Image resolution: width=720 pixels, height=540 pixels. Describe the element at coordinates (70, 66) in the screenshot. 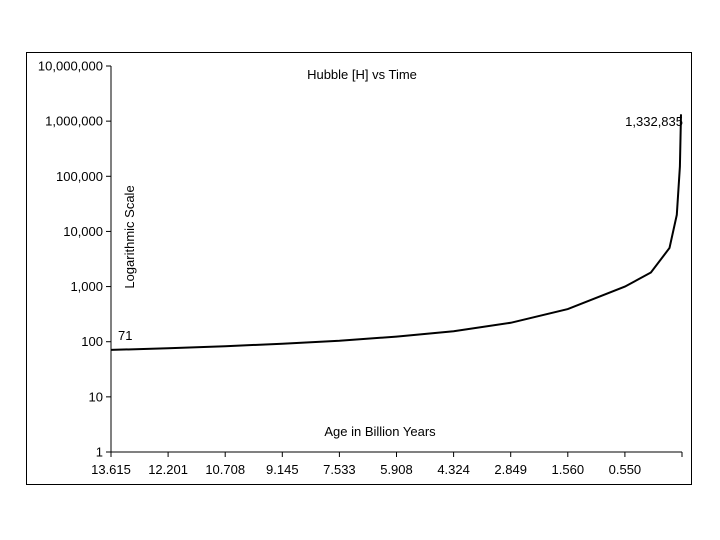

I see `y-tick-label: 10,000,000` at that location.